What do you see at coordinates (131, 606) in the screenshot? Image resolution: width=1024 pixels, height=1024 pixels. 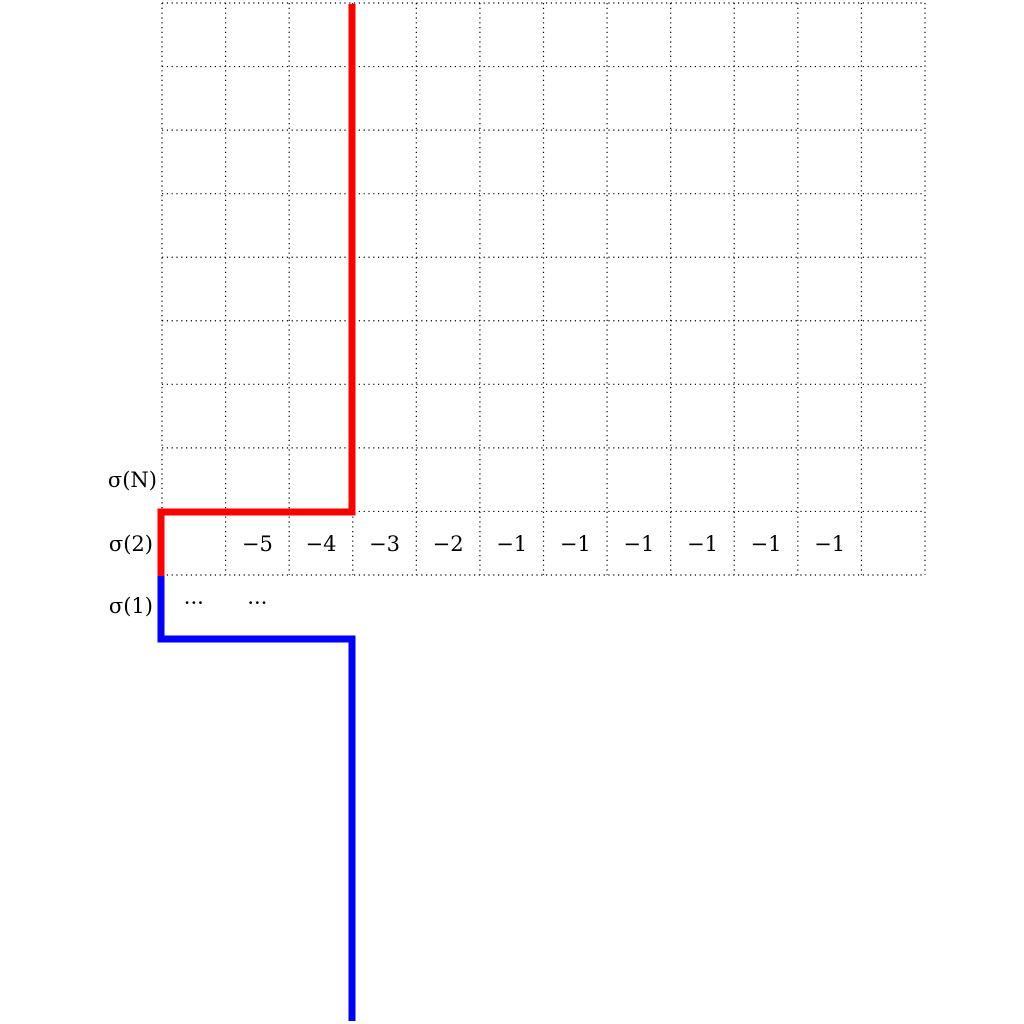 I see `row-label-sigma-1: σ(1)` at bounding box center [131, 606].